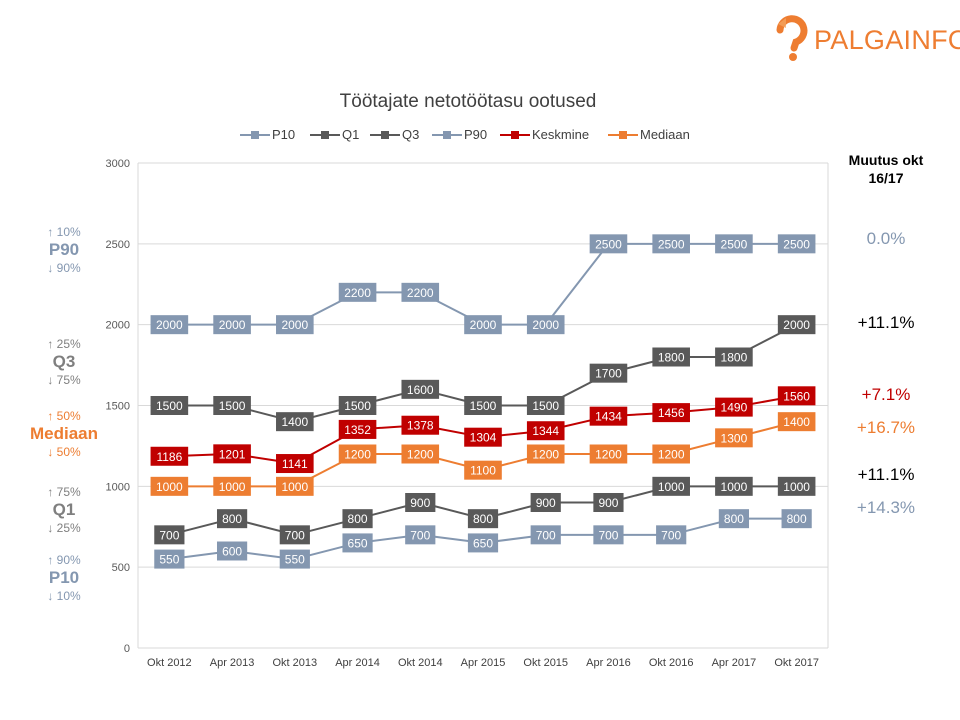 Image resolution: width=960 pixels, height=720 pixels. I want to click on data-label-mediaan: 1200, so click(420, 455).